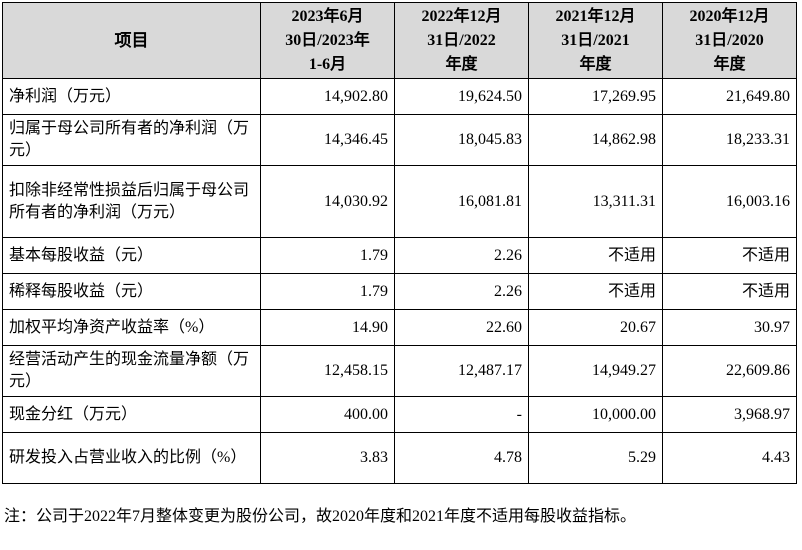  I want to click on row-label: 加权平均净资产收益率（%）, so click(131, 327).